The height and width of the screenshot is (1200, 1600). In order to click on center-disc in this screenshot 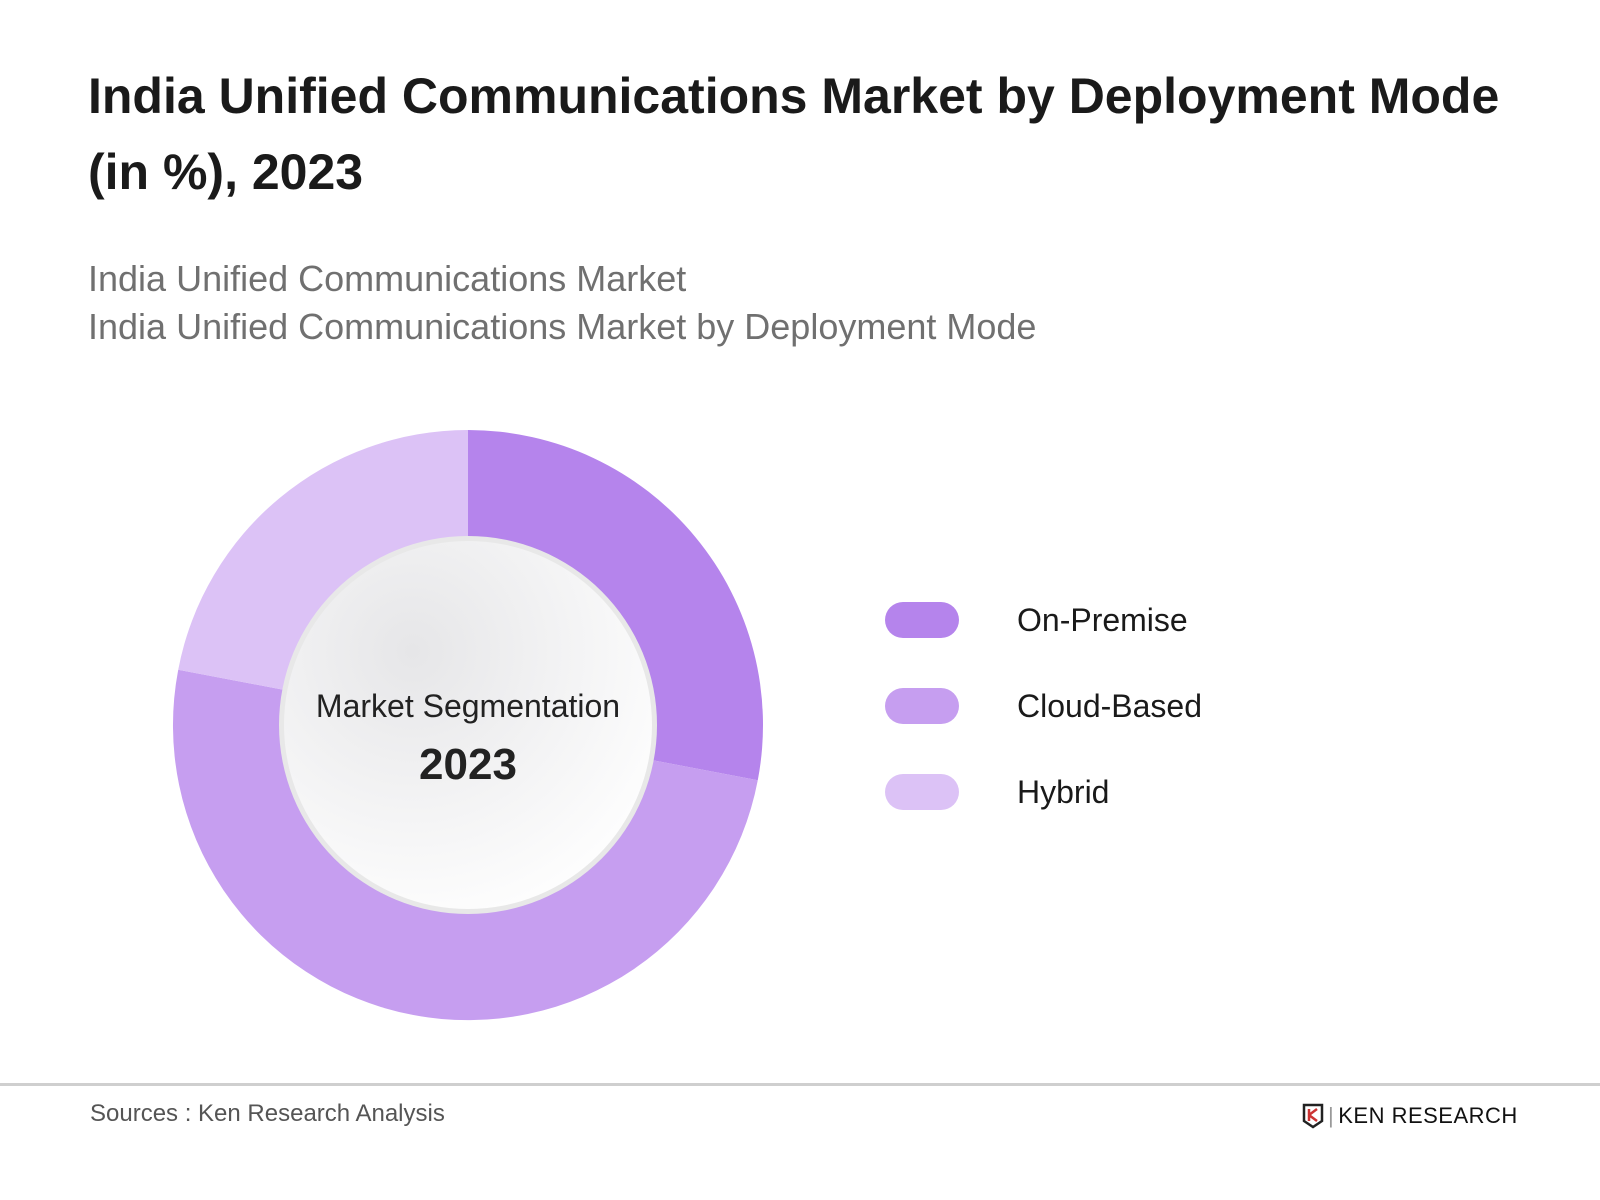, I will do `click(468, 725)`.